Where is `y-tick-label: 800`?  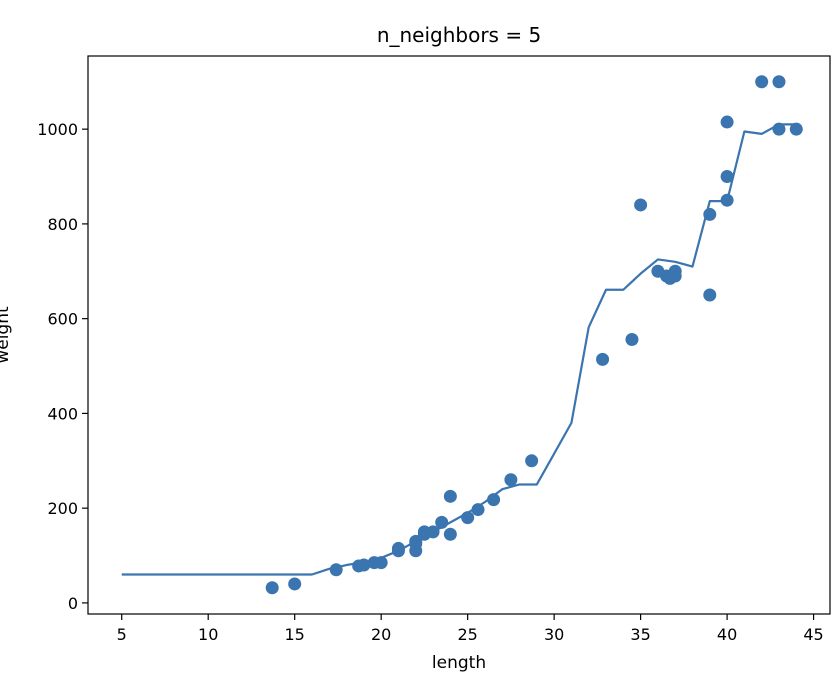
y-tick-label: 800 is located at coordinates (62, 224).